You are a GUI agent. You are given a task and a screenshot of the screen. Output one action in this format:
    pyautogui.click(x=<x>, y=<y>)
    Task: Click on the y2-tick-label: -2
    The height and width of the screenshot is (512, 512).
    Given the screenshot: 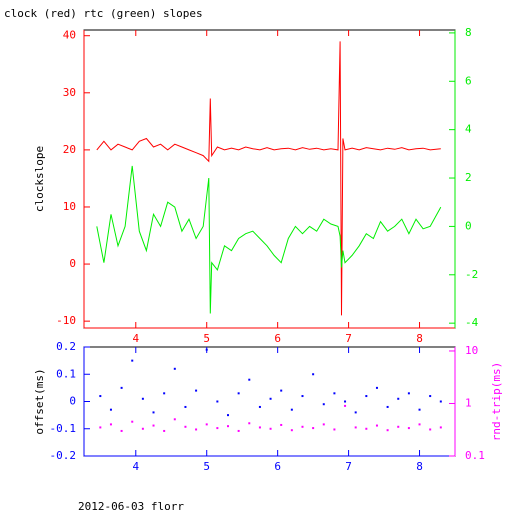 What is the action you would take?
    pyautogui.click(x=471, y=274)
    